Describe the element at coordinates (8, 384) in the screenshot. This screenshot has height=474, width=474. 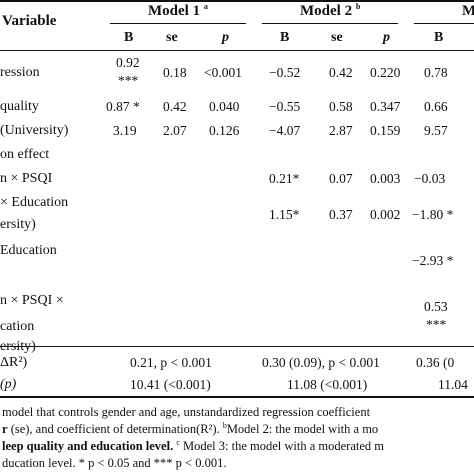
I see `stats-label-f: (p)` at that location.